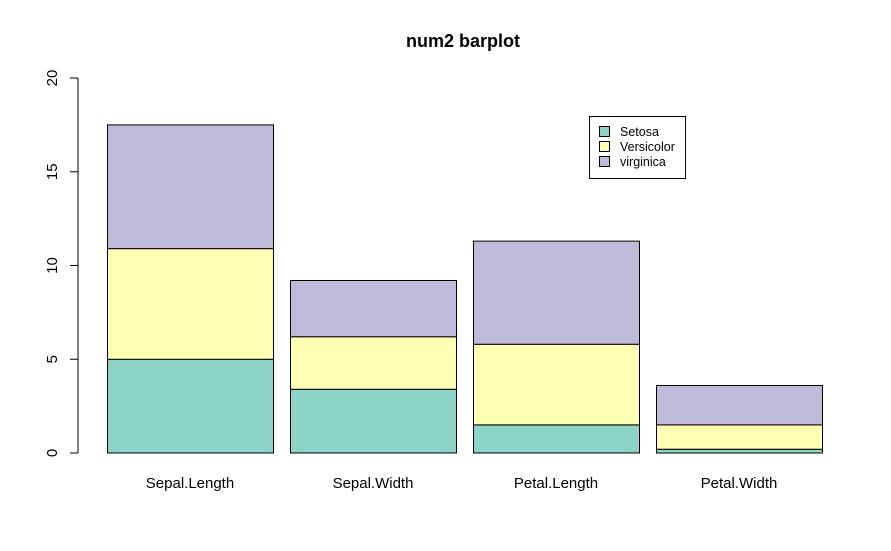 This screenshot has width=891, height=551. Describe the element at coordinates (556, 483) in the screenshot. I see `x-label-petal-length: Petal.Length` at that location.